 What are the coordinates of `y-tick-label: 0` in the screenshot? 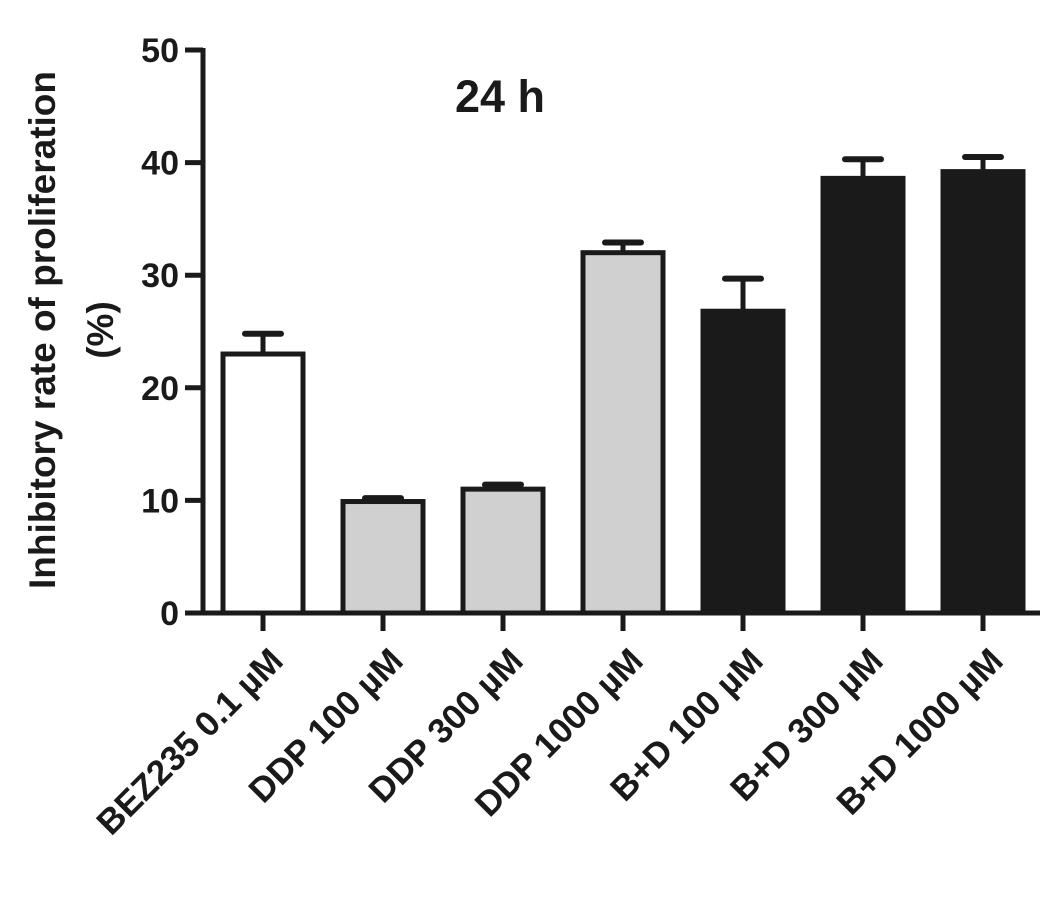 It's located at (169, 614).